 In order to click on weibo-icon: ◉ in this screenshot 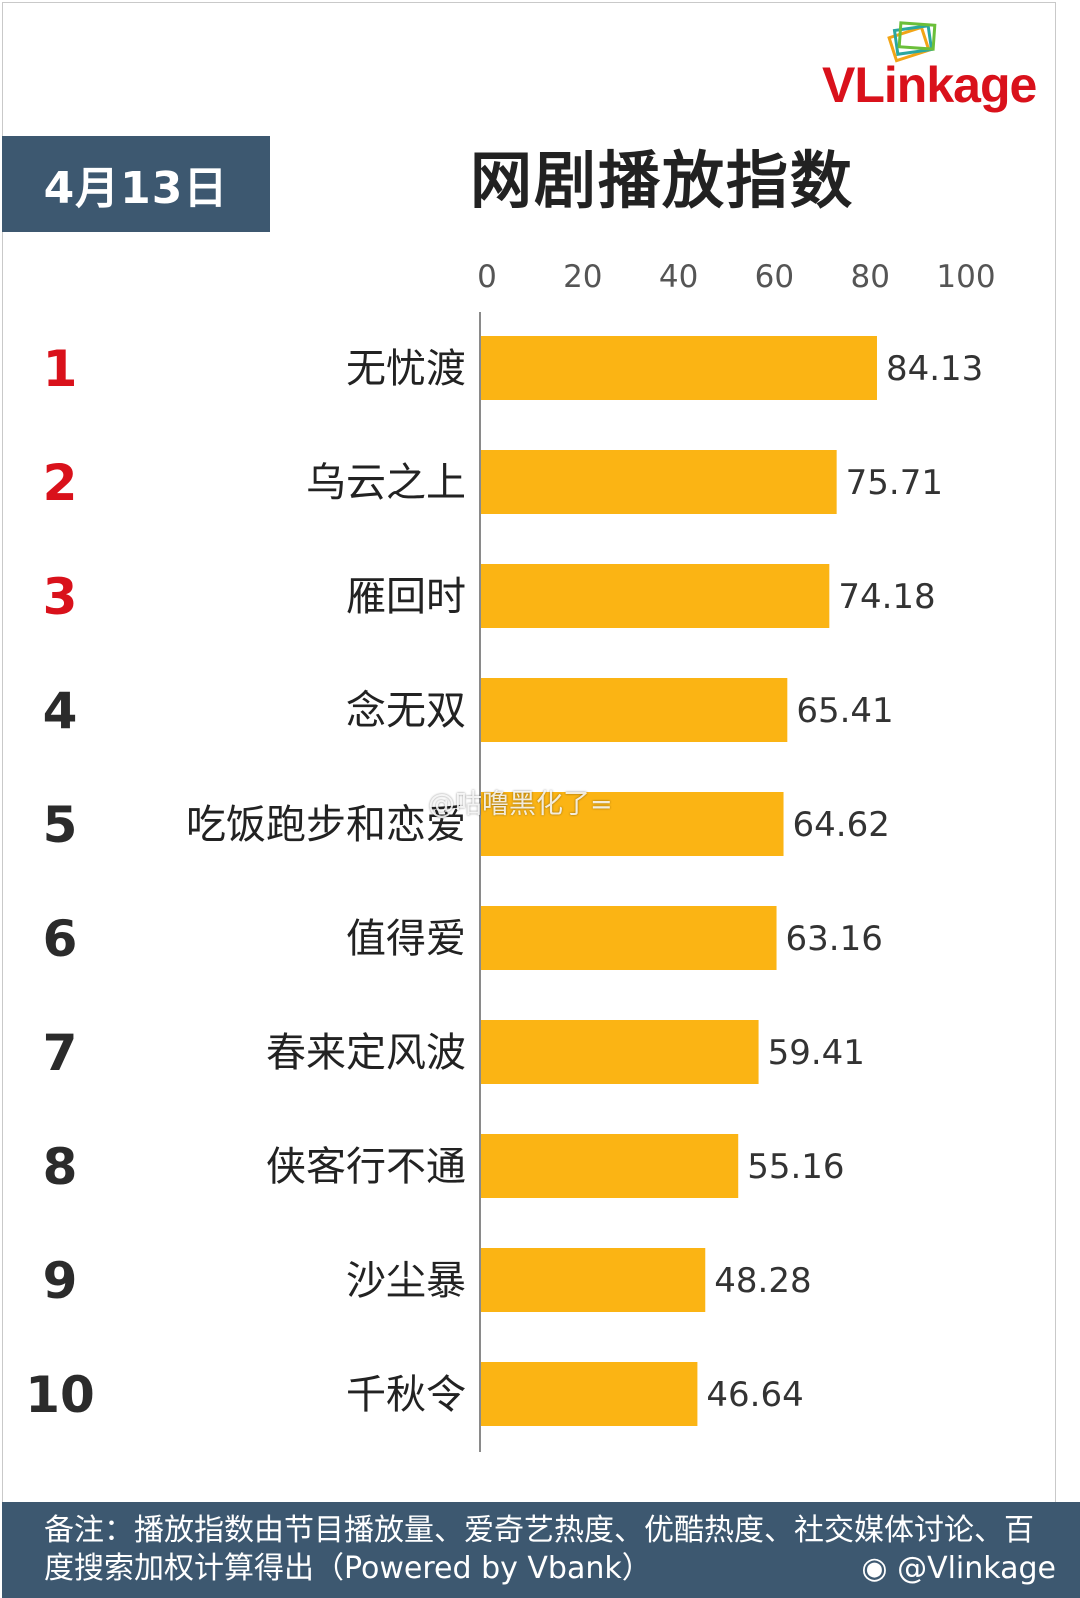, I will do `click(879, 1568)`.